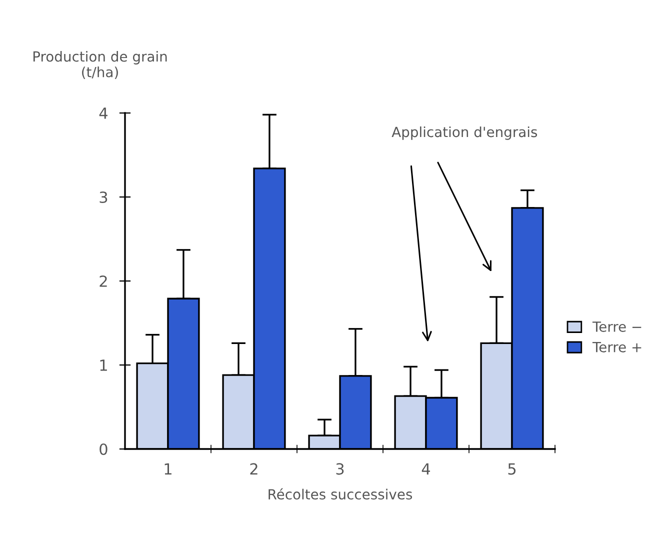 The image size is (671, 534). I want to click on x-tick-label: 2, so click(254, 468).